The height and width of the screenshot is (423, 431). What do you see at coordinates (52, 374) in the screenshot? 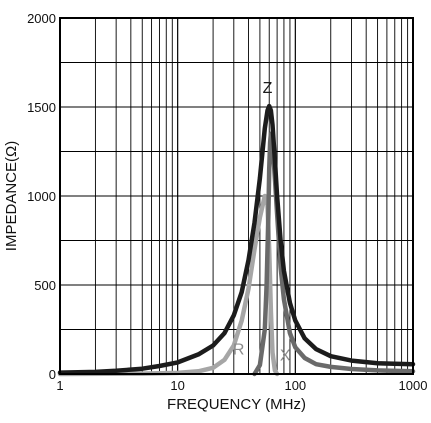
I see `y-tick-label: 0` at bounding box center [52, 374].